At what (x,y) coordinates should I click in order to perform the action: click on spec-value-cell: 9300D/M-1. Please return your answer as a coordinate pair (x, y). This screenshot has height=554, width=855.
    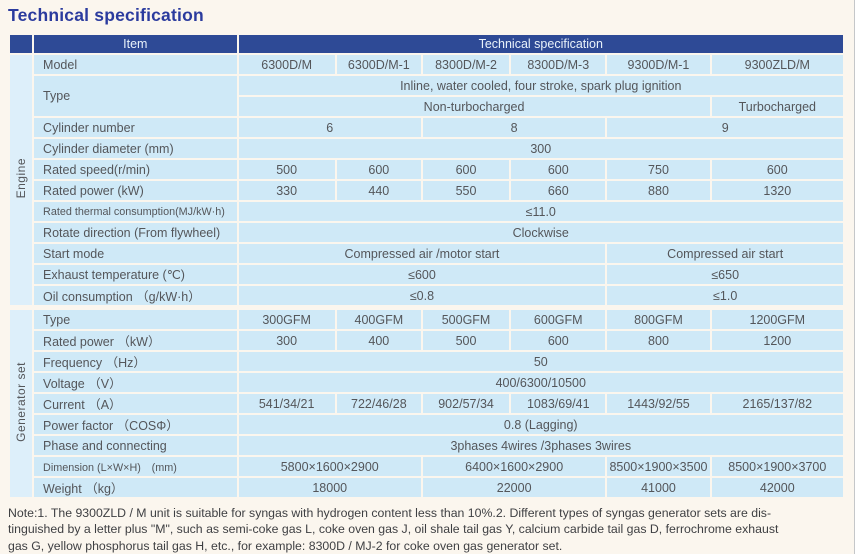
    Looking at the image, I should click on (658, 64).